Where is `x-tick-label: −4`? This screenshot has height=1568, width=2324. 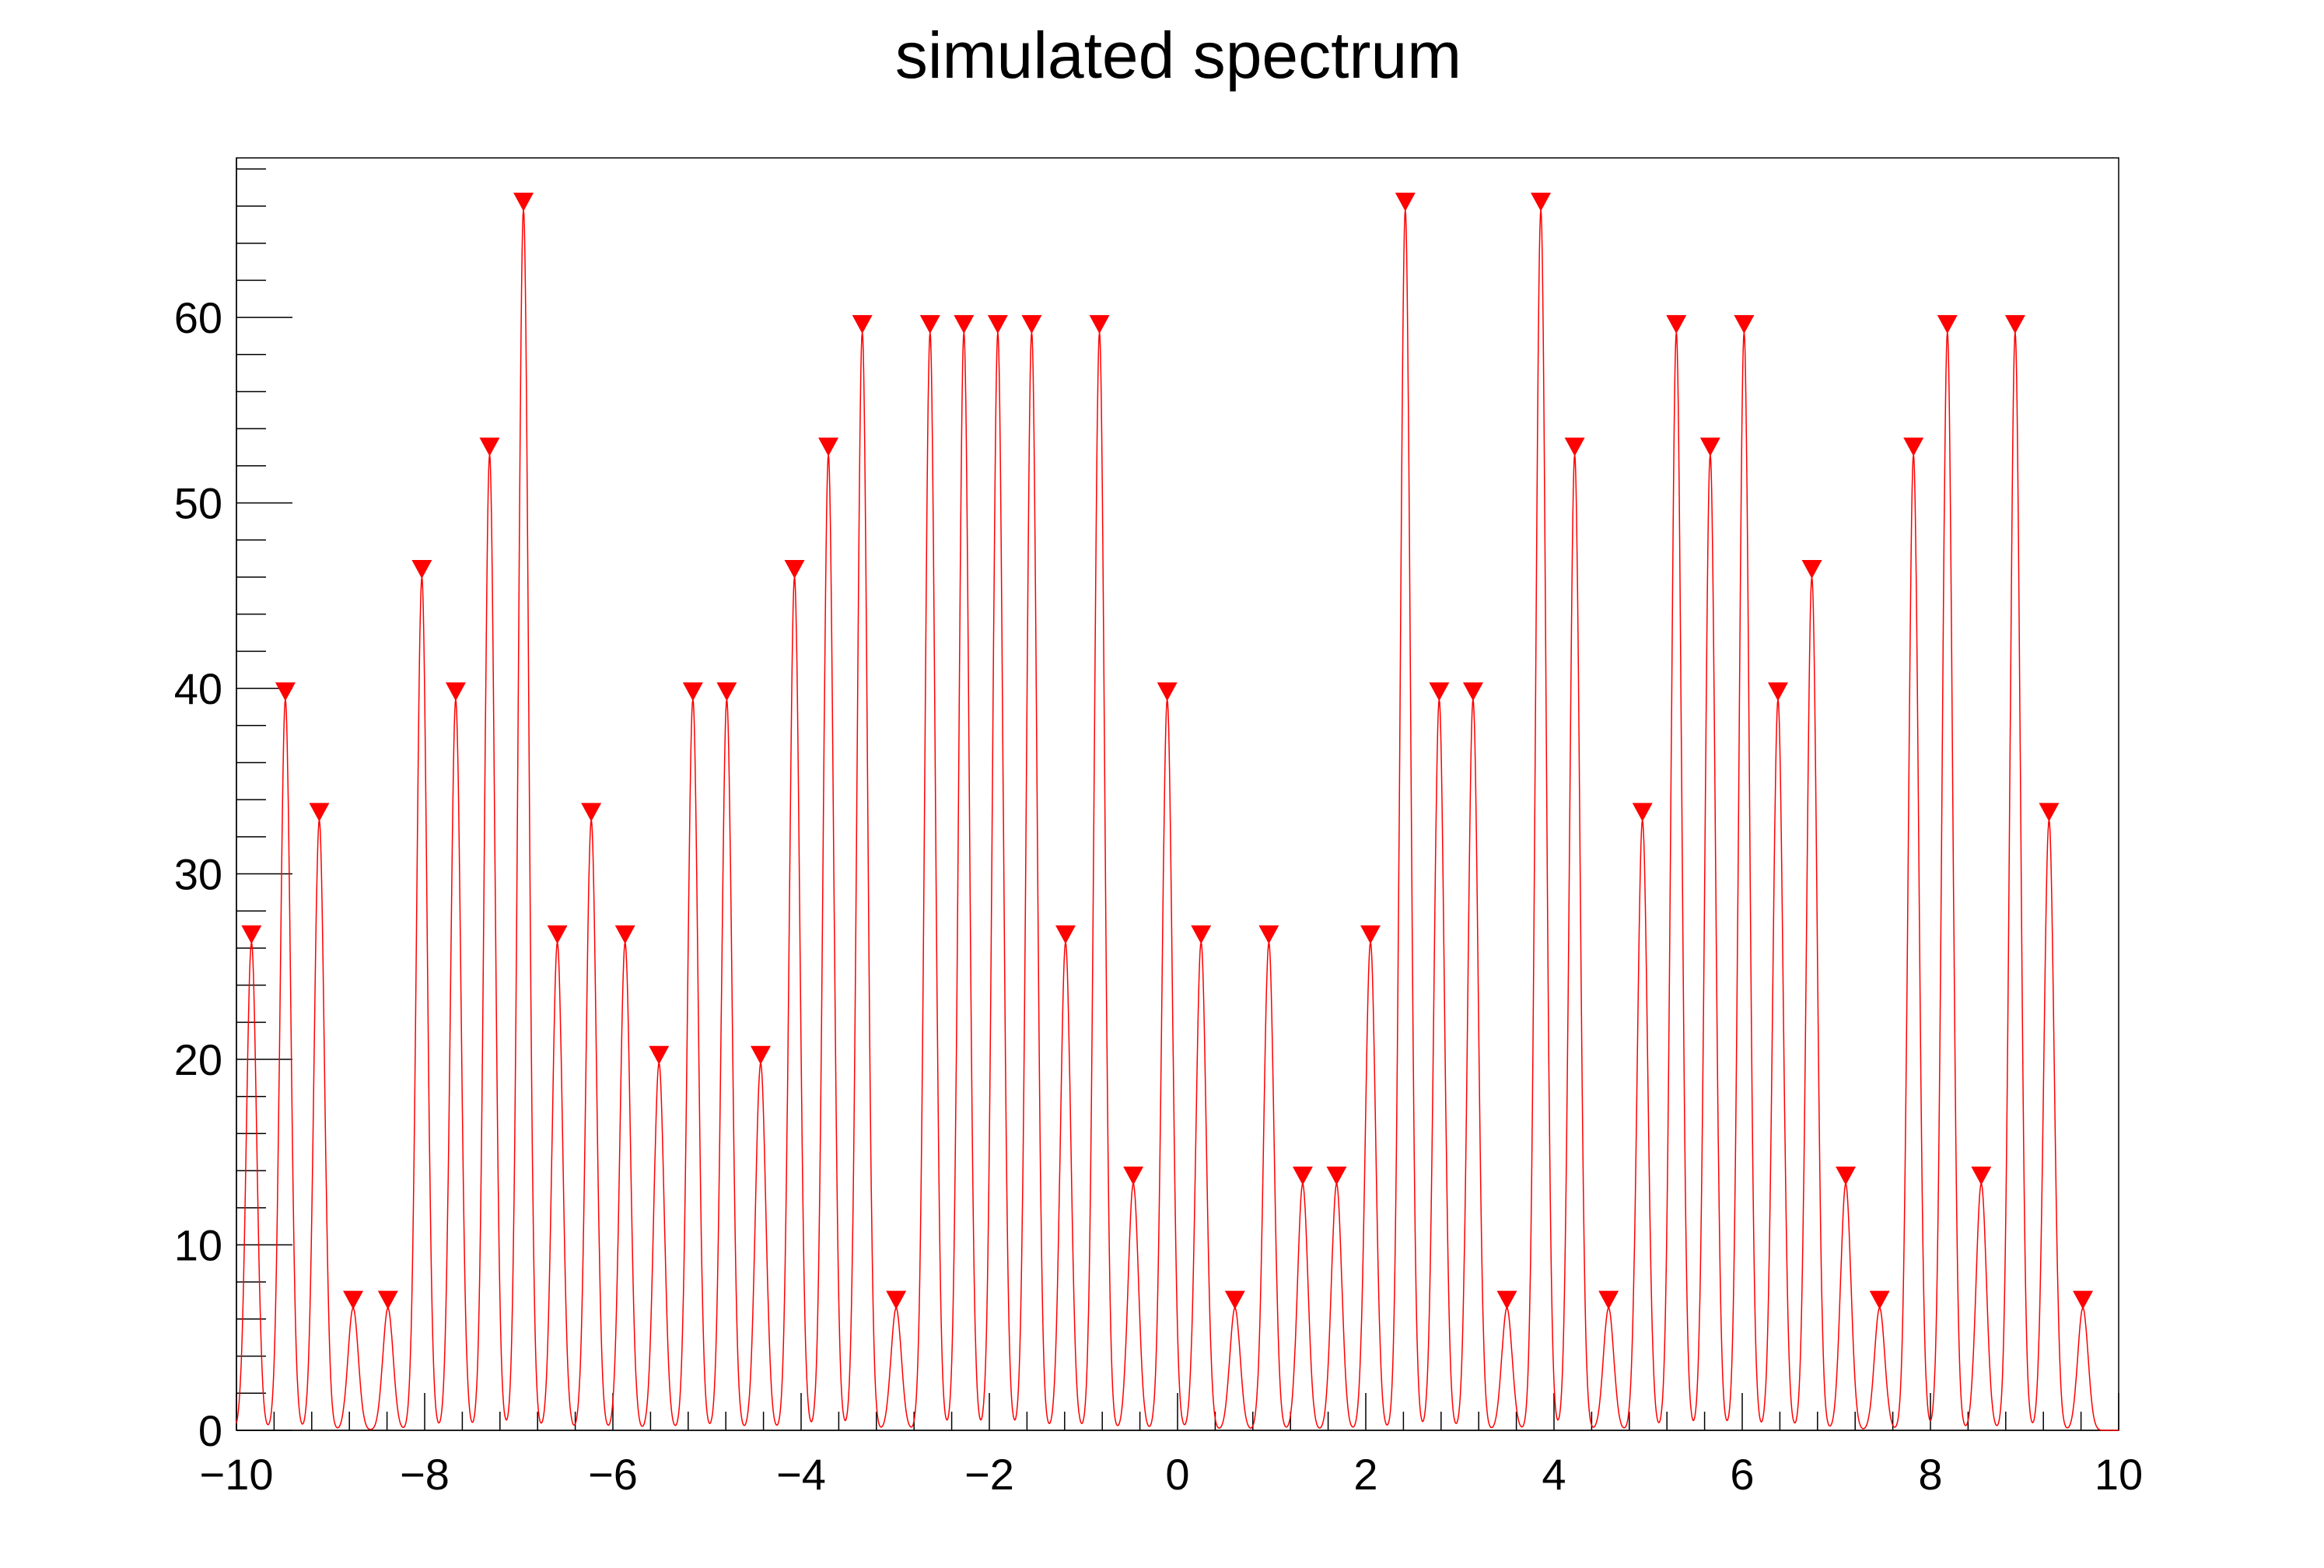
x-tick-label: −4 is located at coordinates (801, 1475).